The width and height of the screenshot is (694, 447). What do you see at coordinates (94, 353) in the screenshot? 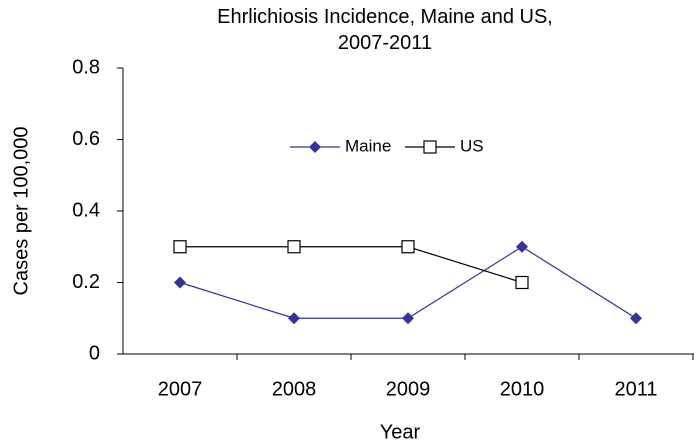
I see `y-tick-label: 0` at bounding box center [94, 353].